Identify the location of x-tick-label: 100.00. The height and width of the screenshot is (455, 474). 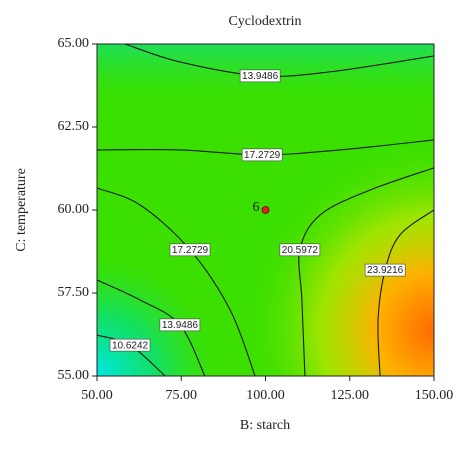
(265, 395).